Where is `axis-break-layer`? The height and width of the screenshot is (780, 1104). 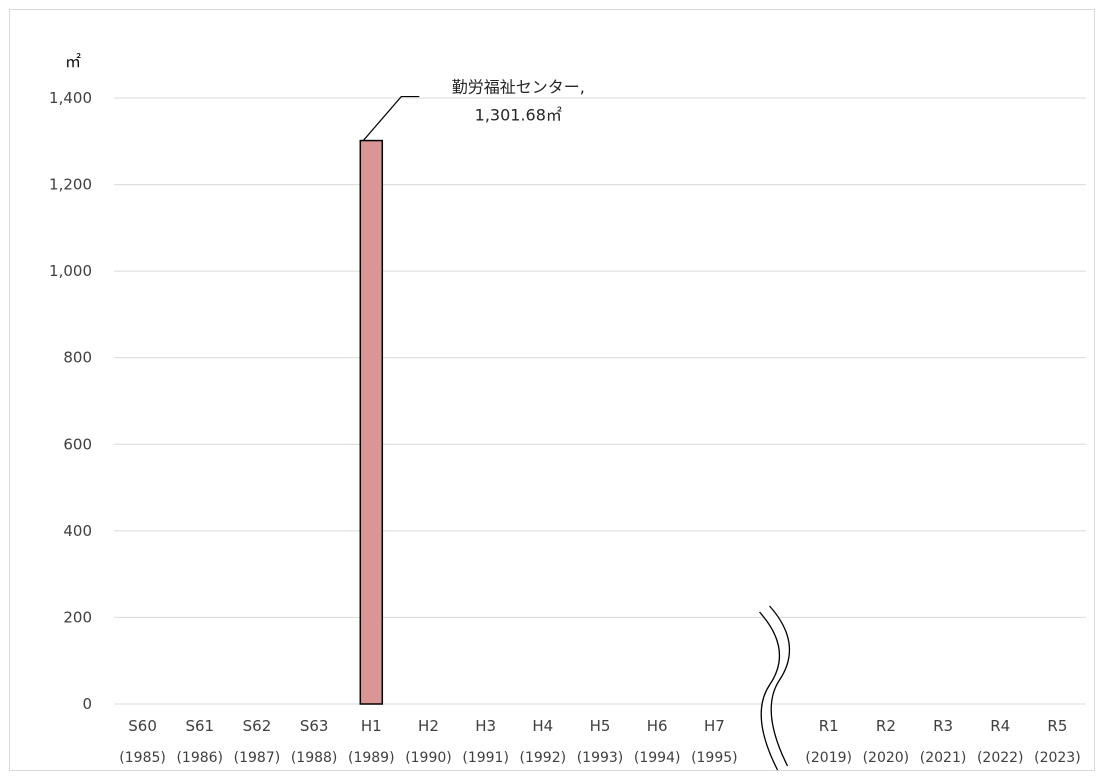
axis-break-layer is located at coordinates (775, 688).